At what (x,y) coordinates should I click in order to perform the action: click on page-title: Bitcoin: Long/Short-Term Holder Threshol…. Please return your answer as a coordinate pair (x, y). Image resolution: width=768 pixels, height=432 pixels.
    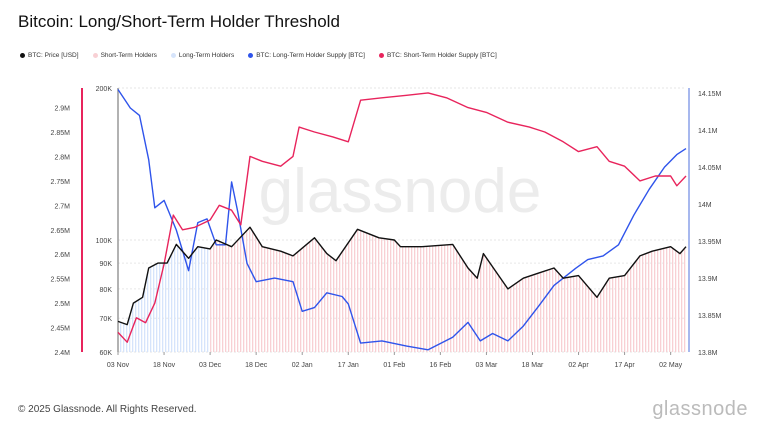
    Looking at the image, I should click on (179, 21).